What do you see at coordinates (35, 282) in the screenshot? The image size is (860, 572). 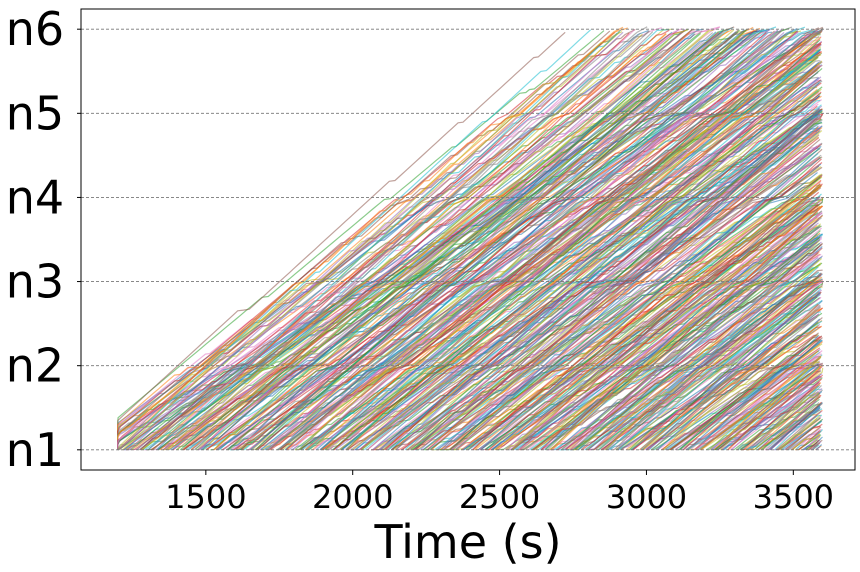 I see `y-tick-label-n3: n3` at bounding box center [35, 282].